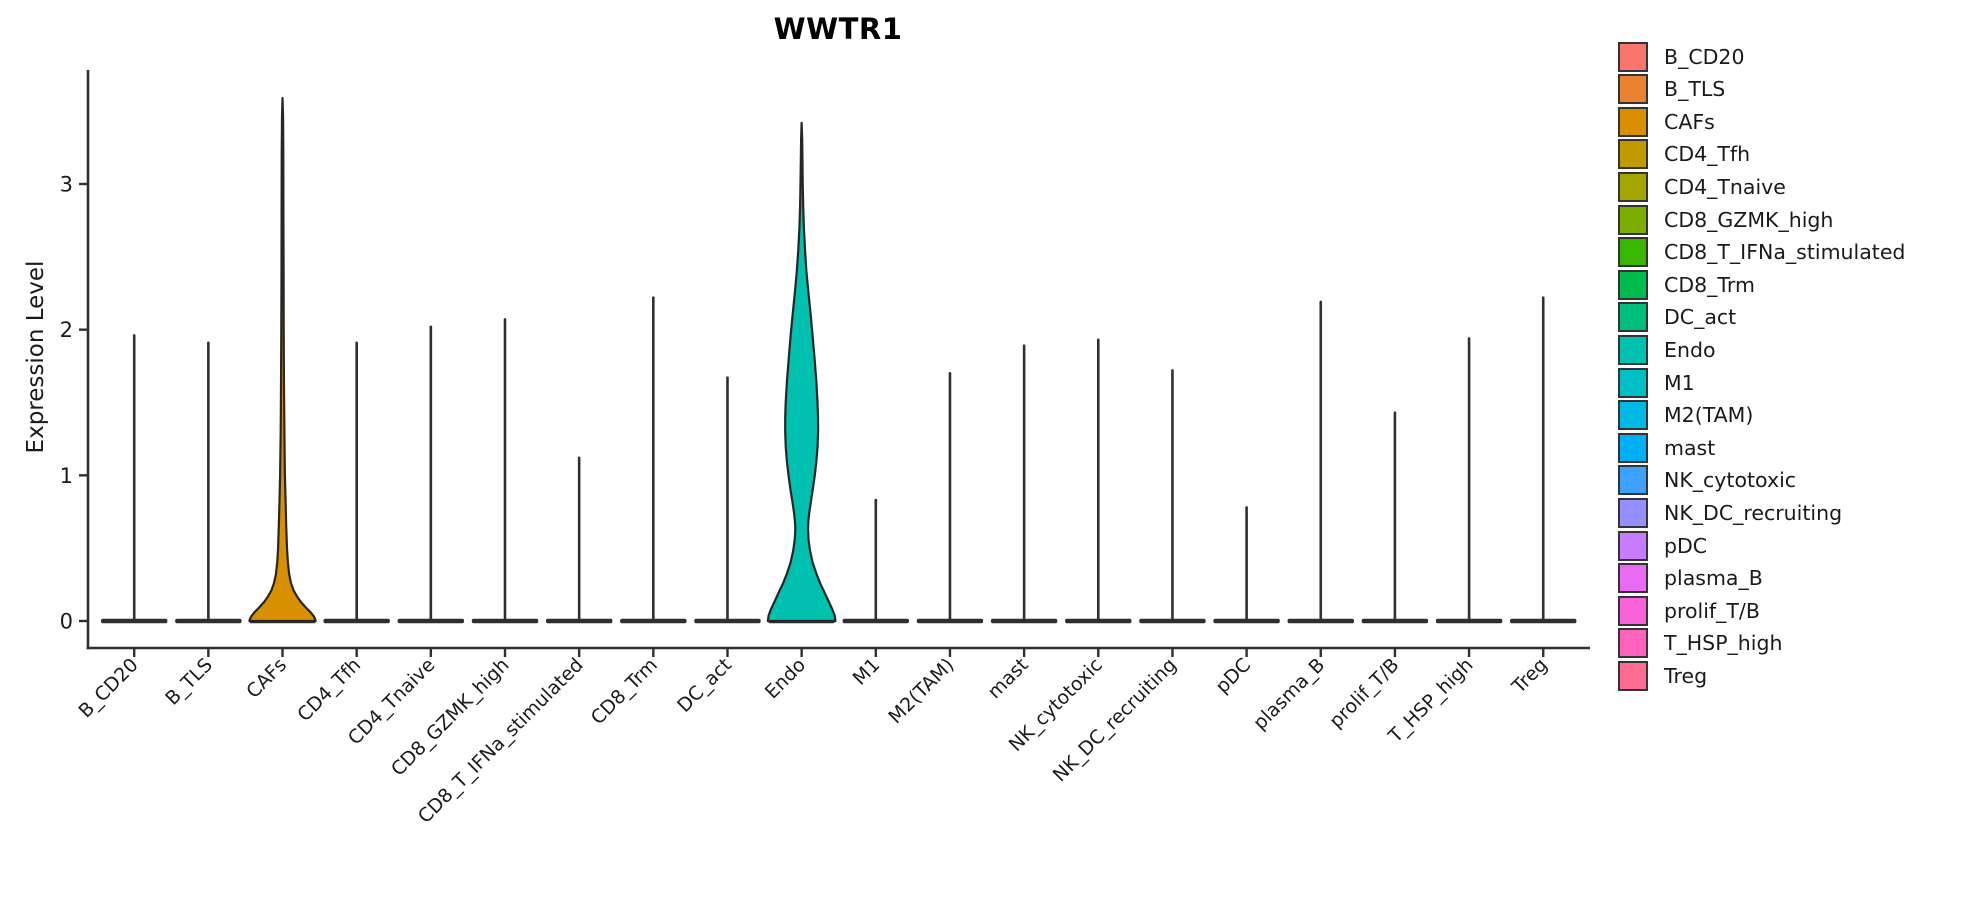  What do you see at coordinates (1753, 512) in the screenshot?
I see `legend-label: NK_DC_recruiting` at bounding box center [1753, 512].